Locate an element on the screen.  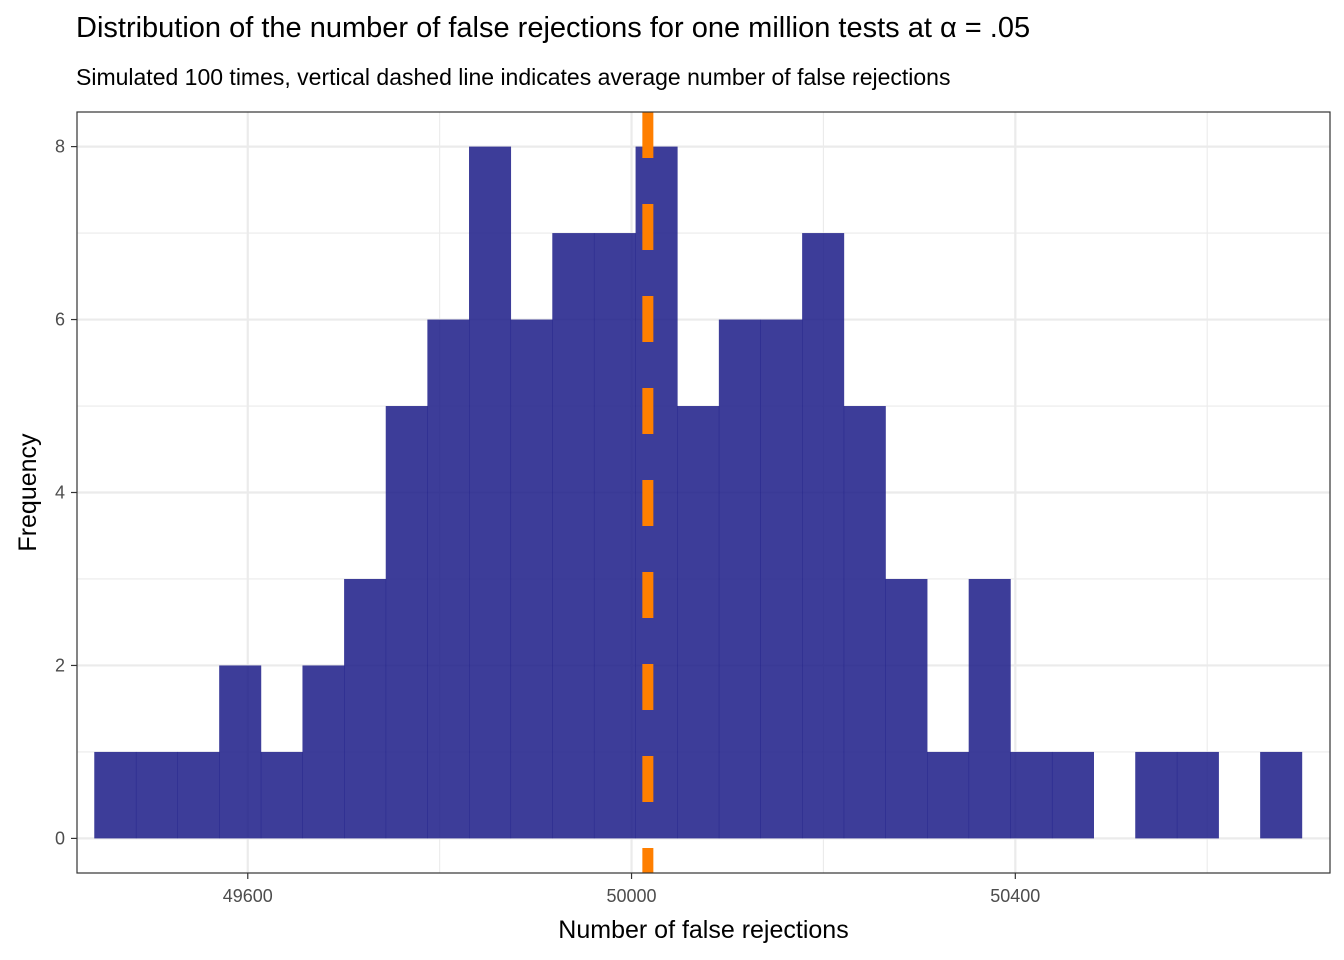
y-tick-label: 0 is located at coordinates (60, 838).